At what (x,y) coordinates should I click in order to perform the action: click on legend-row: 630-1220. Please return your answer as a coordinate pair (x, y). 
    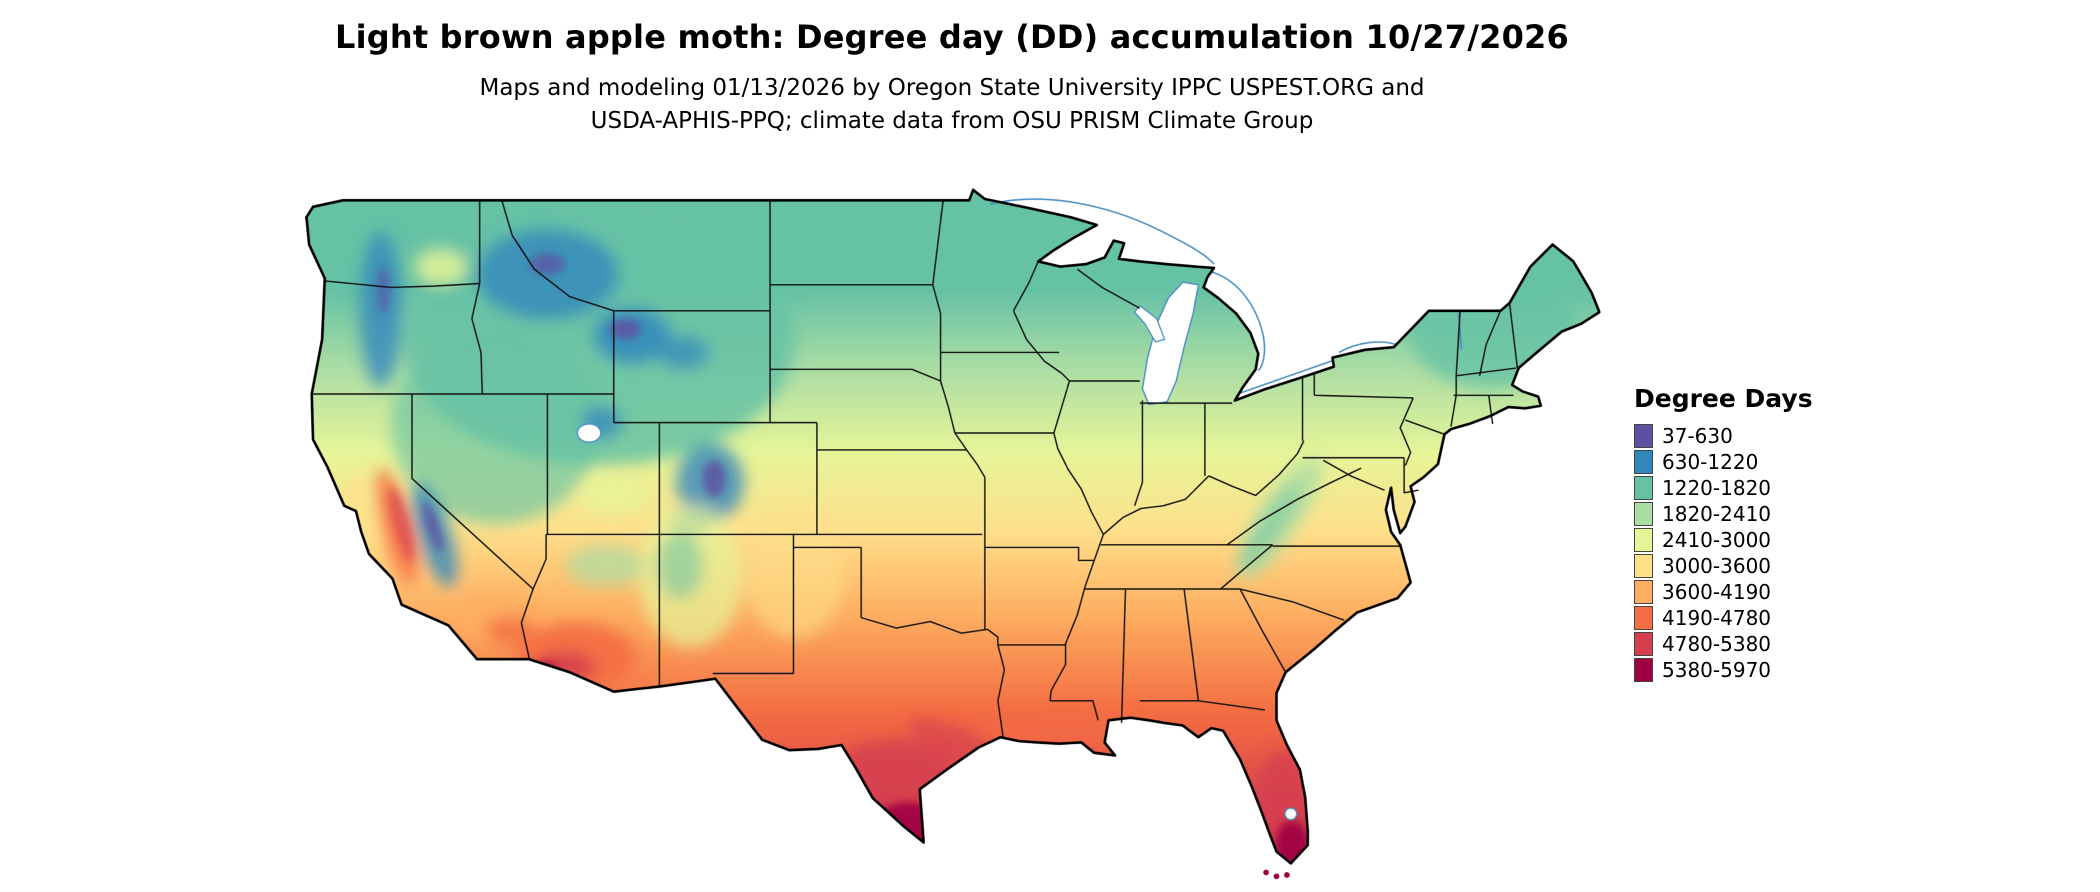
    Looking at the image, I should click on (1723, 462).